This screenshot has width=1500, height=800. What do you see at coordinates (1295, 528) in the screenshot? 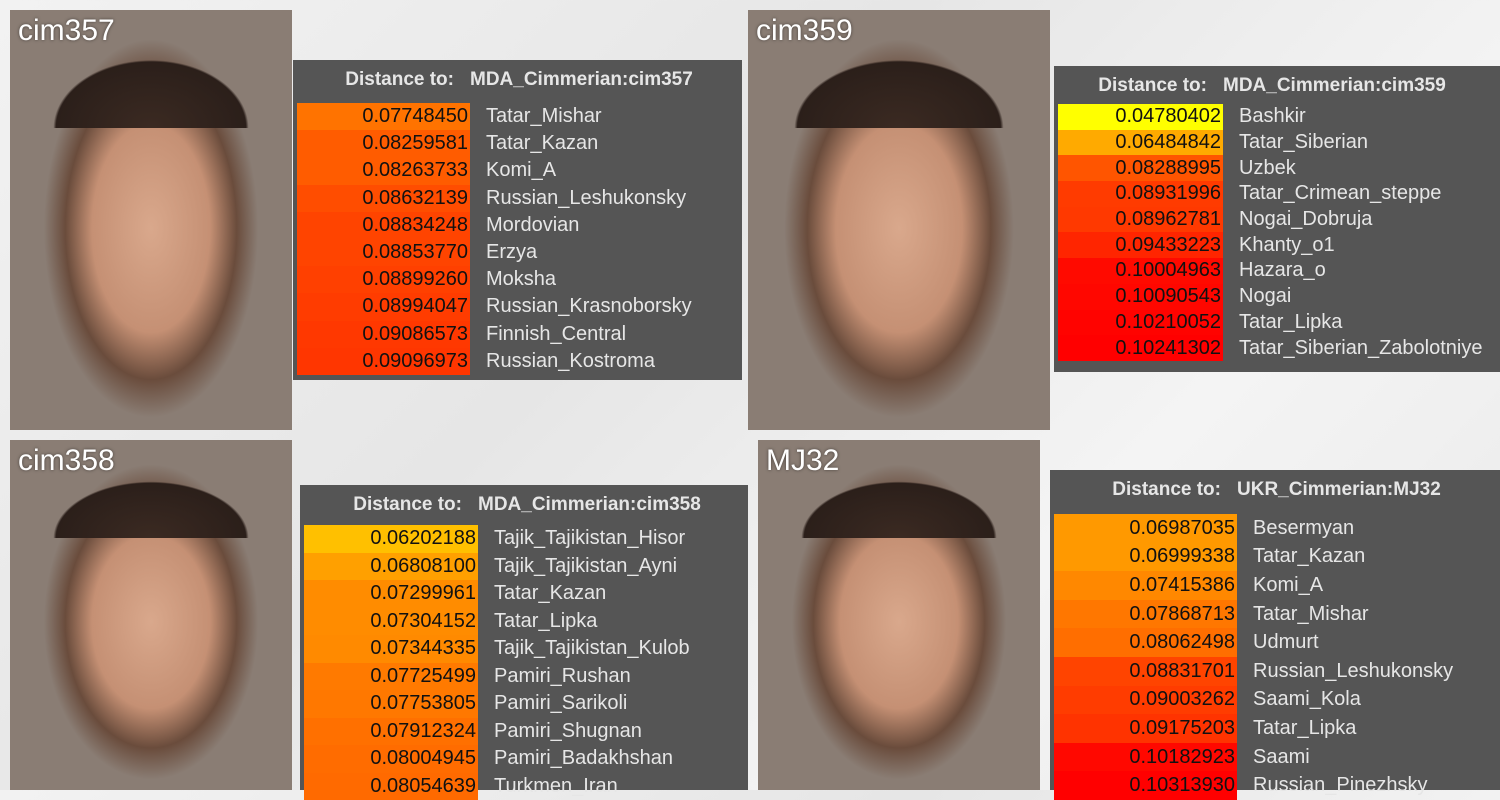
I see `population-name: Besermyan` at bounding box center [1295, 528].